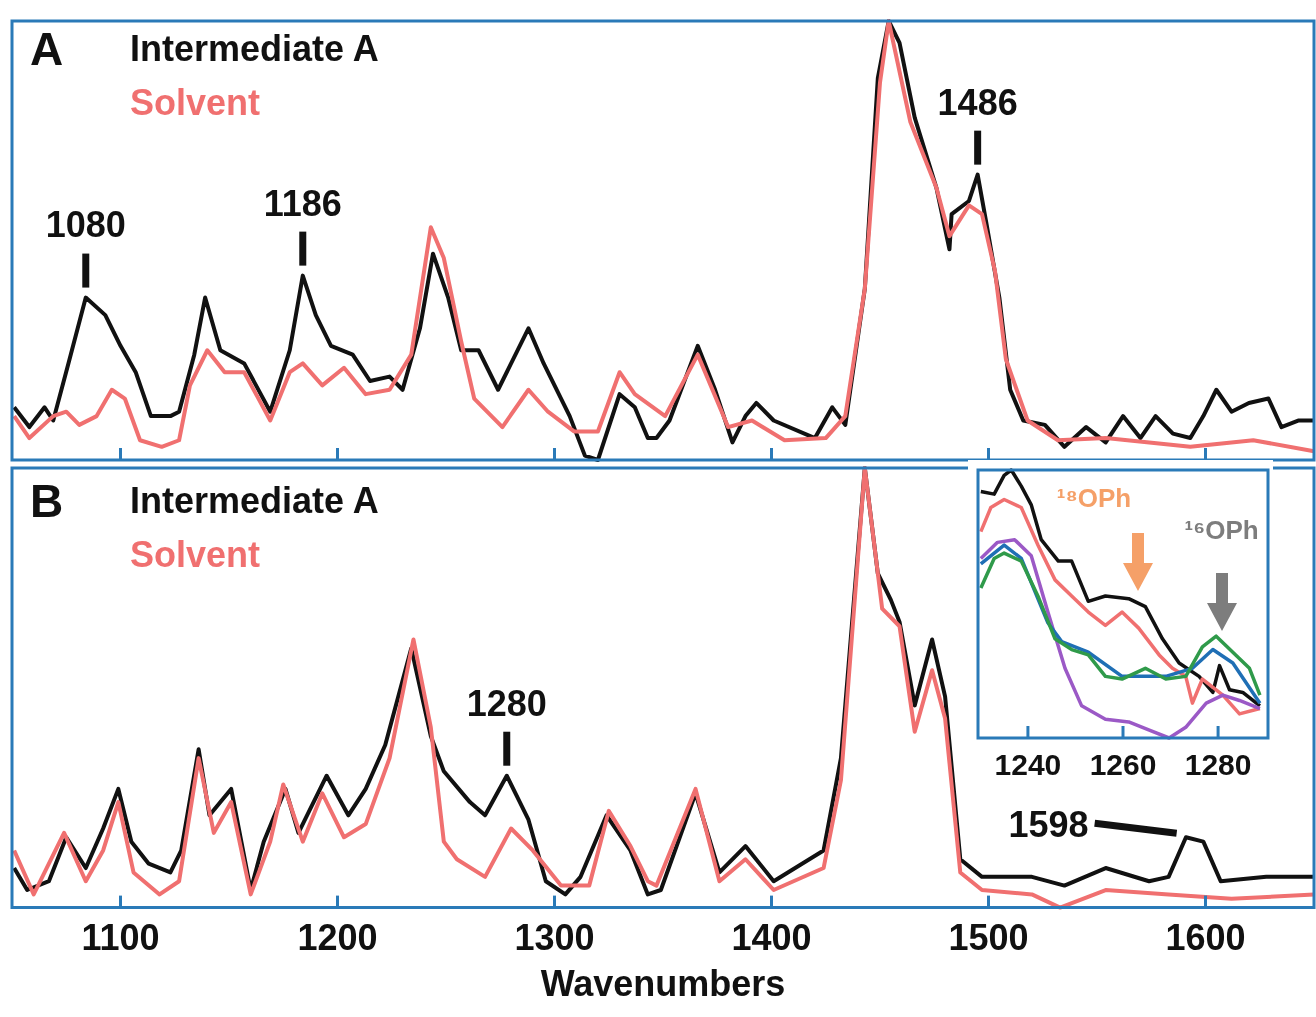 The image size is (1316, 1017). Describe the element at coordinates (120, 938) in the screenshot. I see `x-tick-label: 1100` at that location.